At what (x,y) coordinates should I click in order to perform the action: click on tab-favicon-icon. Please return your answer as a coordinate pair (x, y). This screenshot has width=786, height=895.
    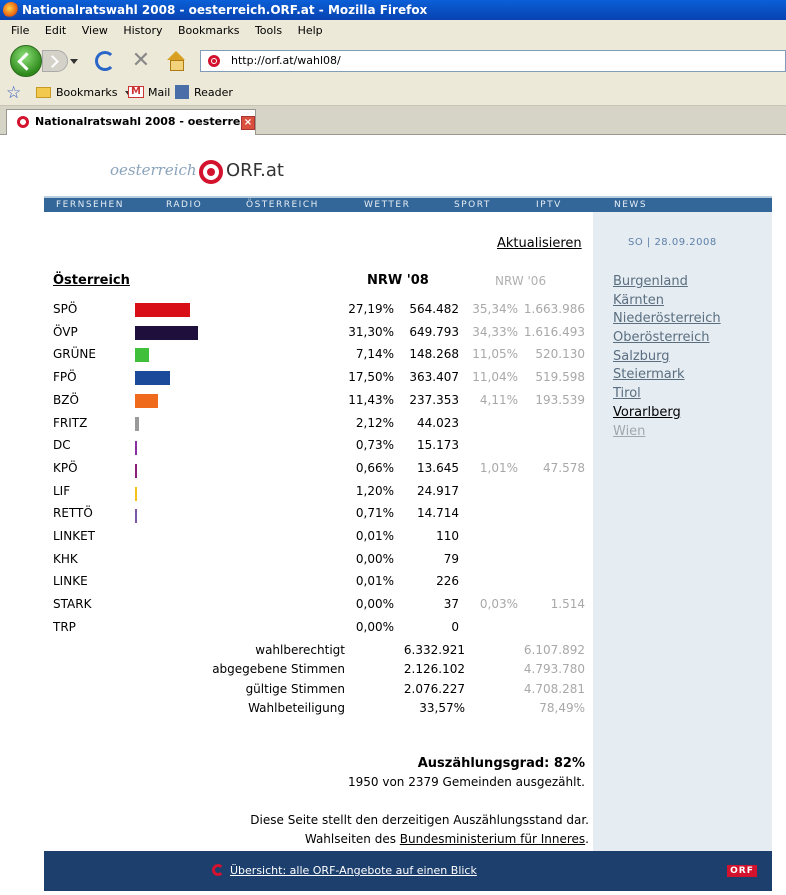
    Looking at the image, I should click on (23, 122).